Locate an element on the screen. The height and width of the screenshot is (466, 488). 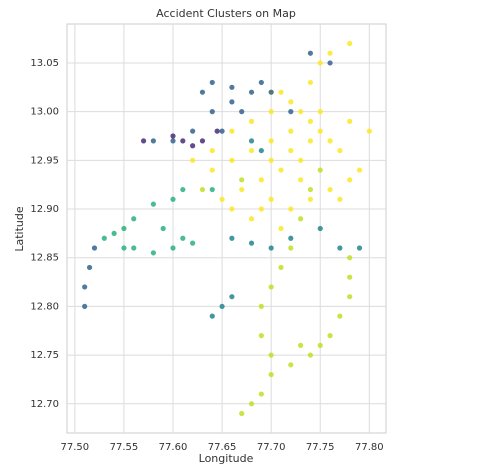
y-tick-label: 12.70 is located at coordinates (44, 404).